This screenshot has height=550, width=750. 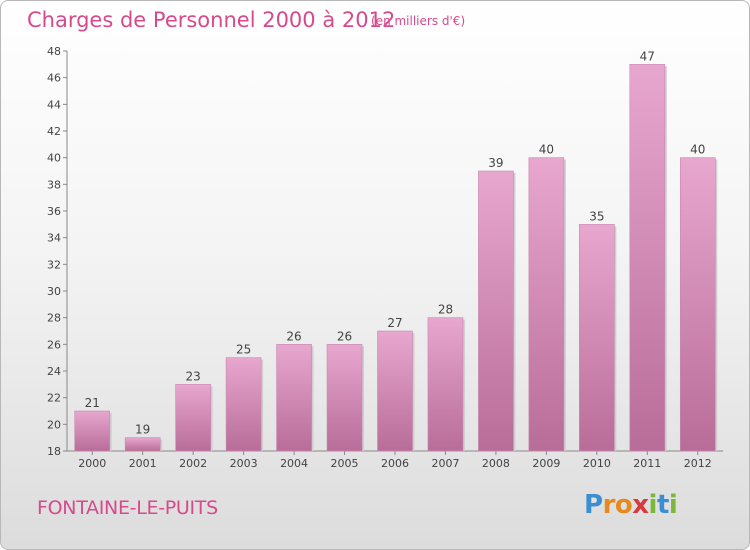 What do you see at coordinates (54, 264) in the screenshot?
I see `y-tick-label: 32` at bounding box center [54, 264].